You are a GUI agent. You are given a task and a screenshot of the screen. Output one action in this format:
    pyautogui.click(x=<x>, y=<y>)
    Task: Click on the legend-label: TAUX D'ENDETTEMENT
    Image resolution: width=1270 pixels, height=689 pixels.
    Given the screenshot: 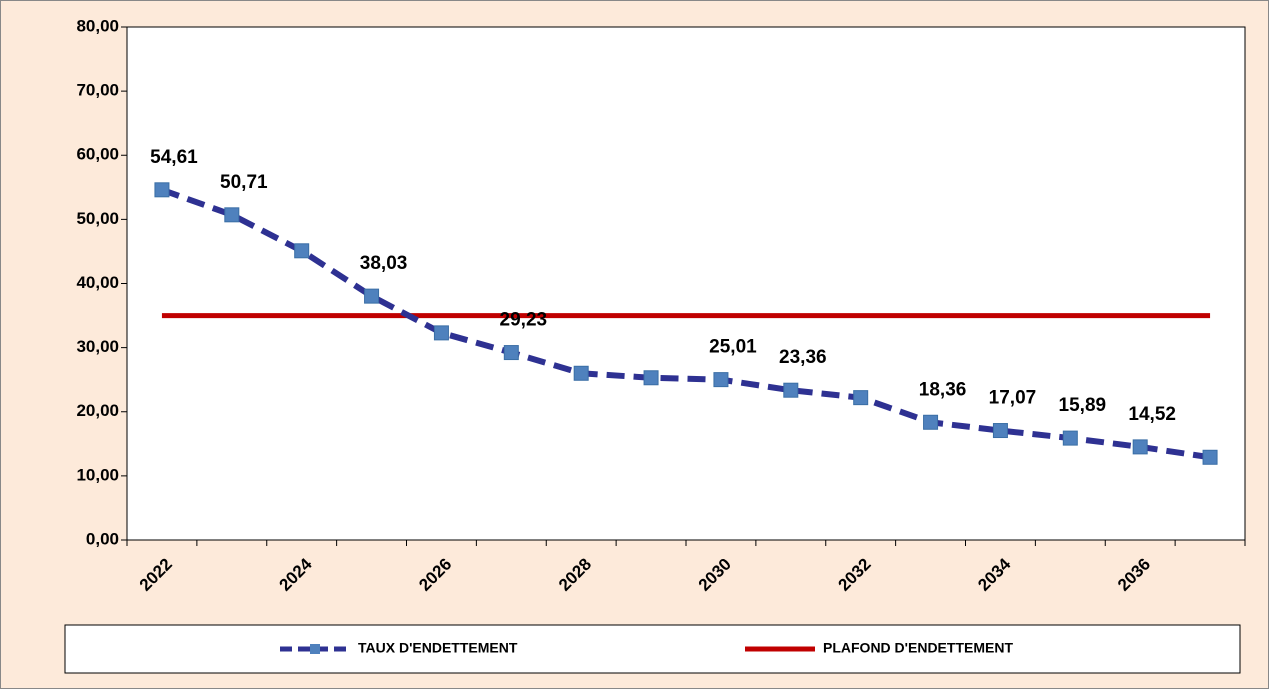 What is the action you would take?
    pyautogui.click(x=438, y=648)
    